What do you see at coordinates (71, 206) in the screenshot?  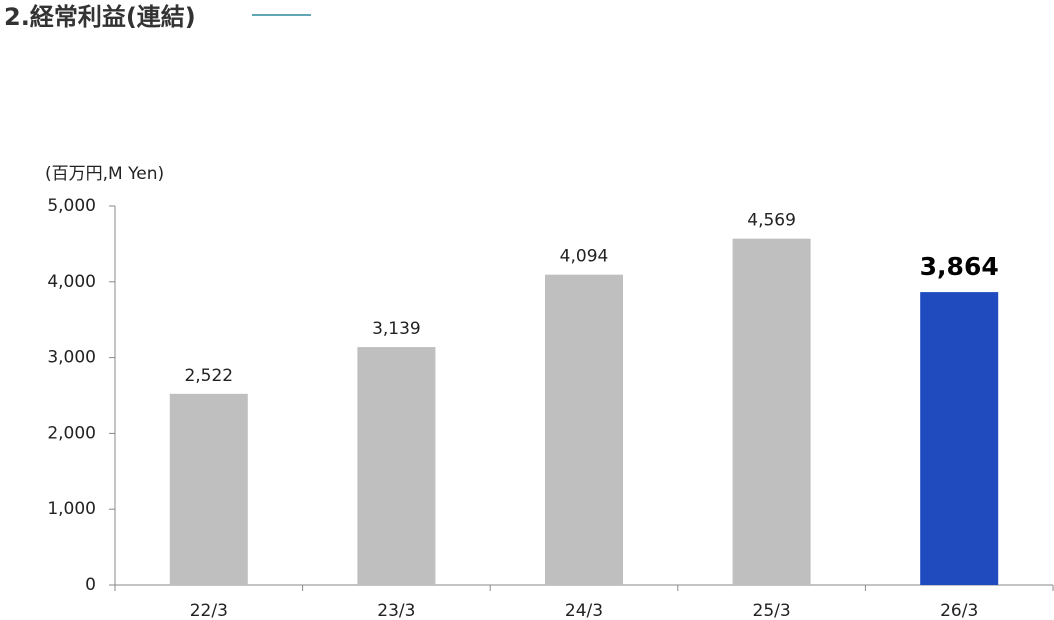 I see `y-tick-label: 5,000` at bounding box center [71, 206].